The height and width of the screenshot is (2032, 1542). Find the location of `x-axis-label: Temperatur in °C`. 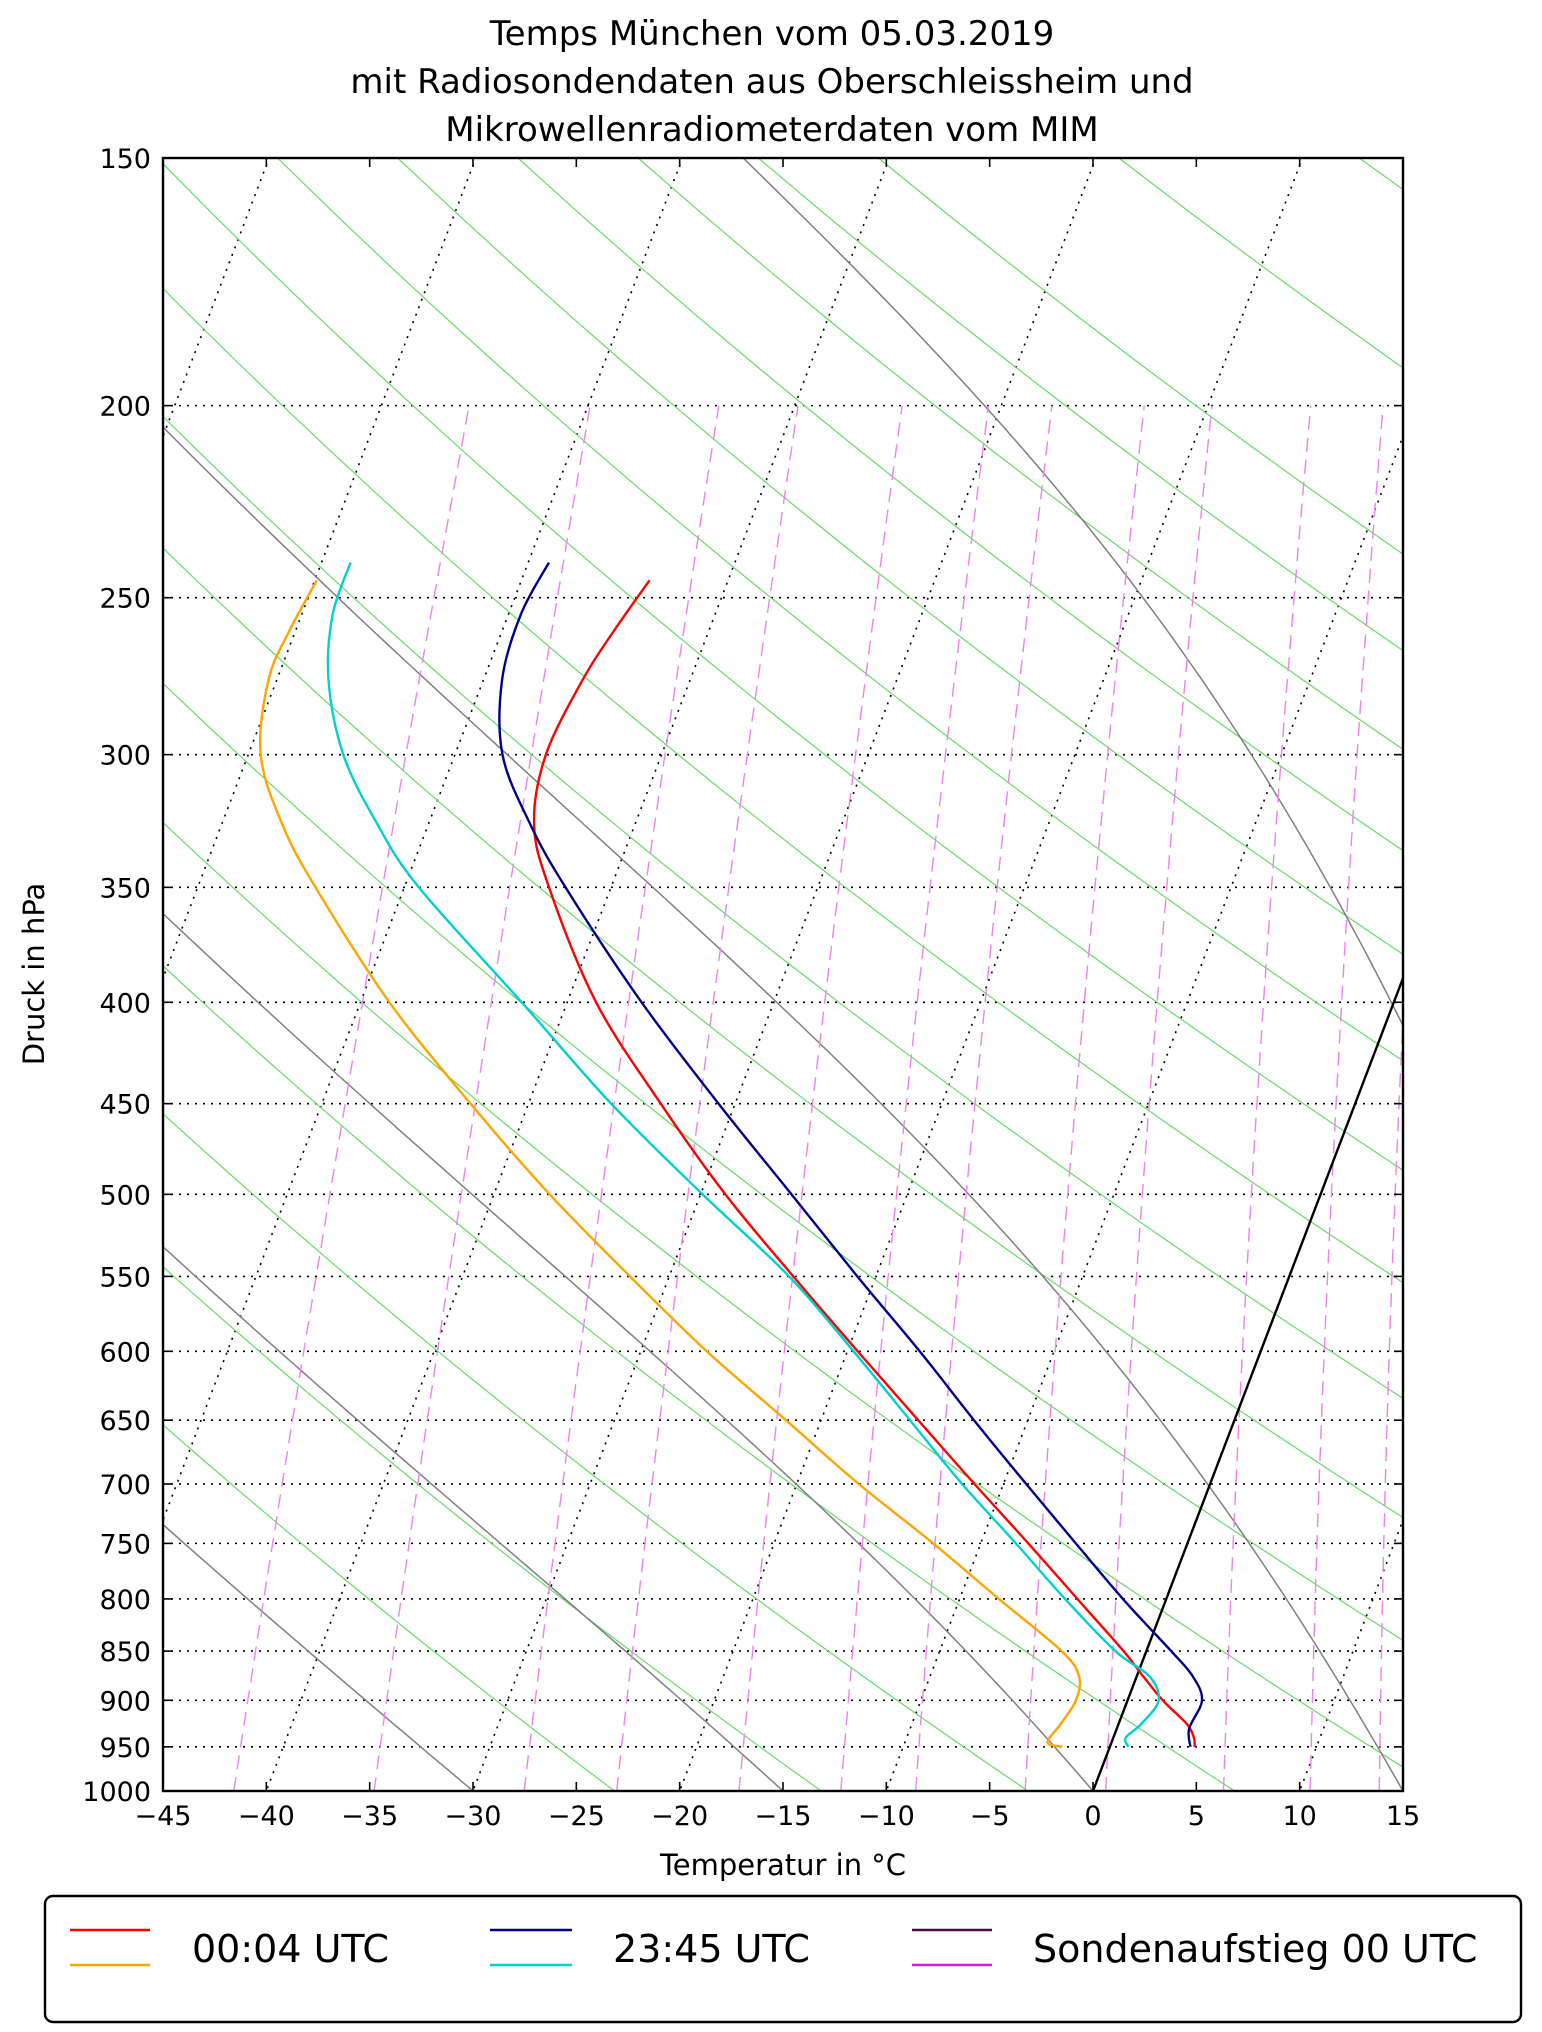

x-axis-label: Temperatur in °C is located at coordinates (782, 1865).